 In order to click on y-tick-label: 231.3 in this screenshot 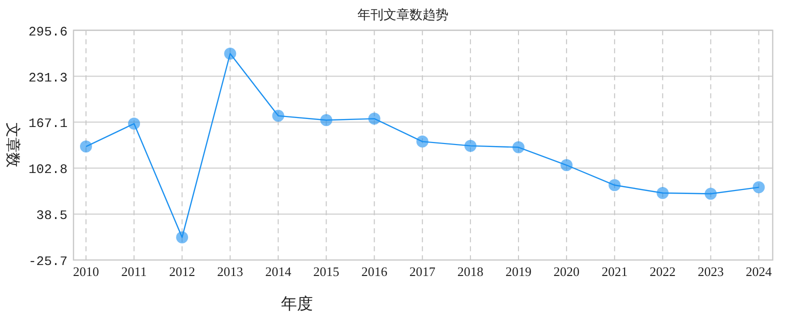, I will do `click(48, 78)`.